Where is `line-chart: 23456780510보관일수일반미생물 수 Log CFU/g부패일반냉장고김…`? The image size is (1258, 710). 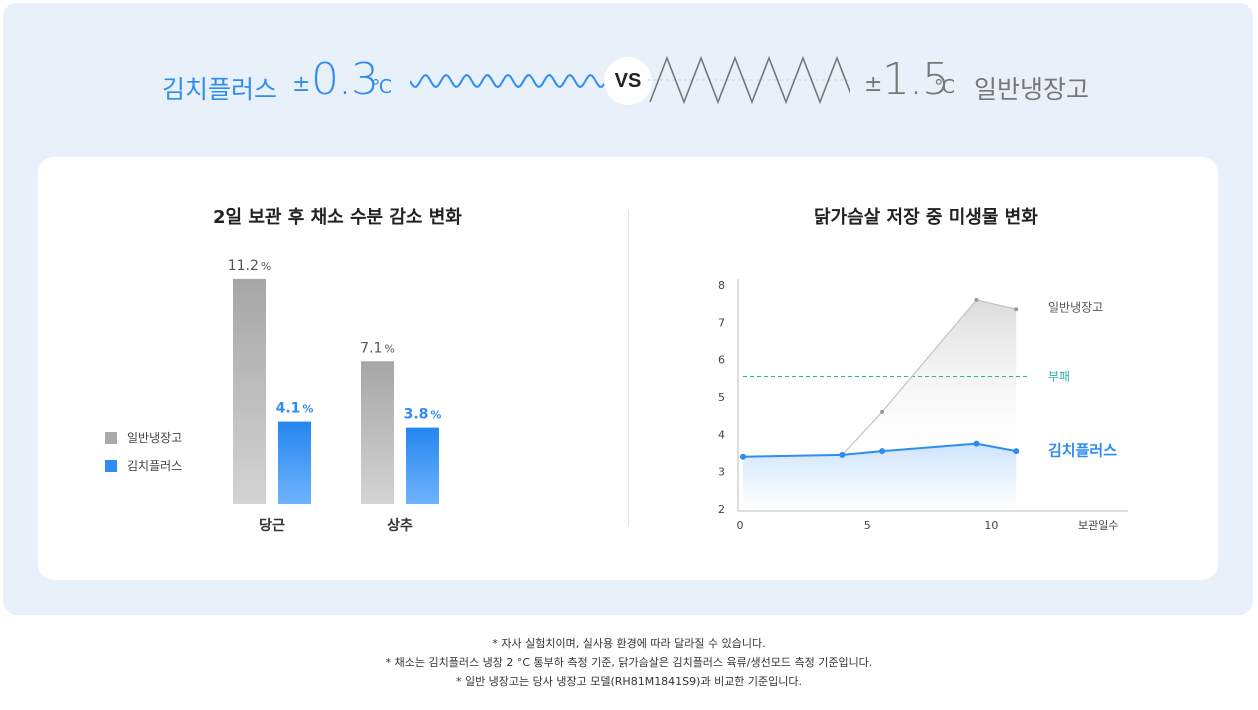 line-chart: 23456780510보관일수일반미생물 수 Log CFU/g부패일반냉장고김… is located at coordinates (923, 405).